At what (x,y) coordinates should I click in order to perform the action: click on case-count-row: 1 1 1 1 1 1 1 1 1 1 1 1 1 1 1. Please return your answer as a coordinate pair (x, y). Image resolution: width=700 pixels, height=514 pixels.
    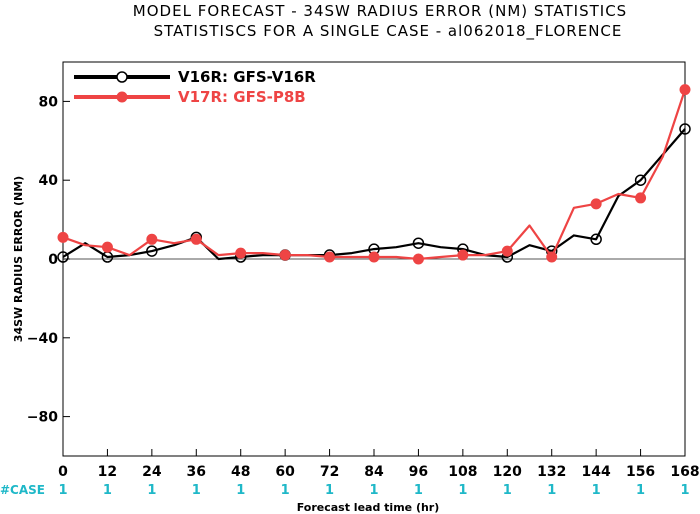
    Looking at the image, I should click on (373, 490).